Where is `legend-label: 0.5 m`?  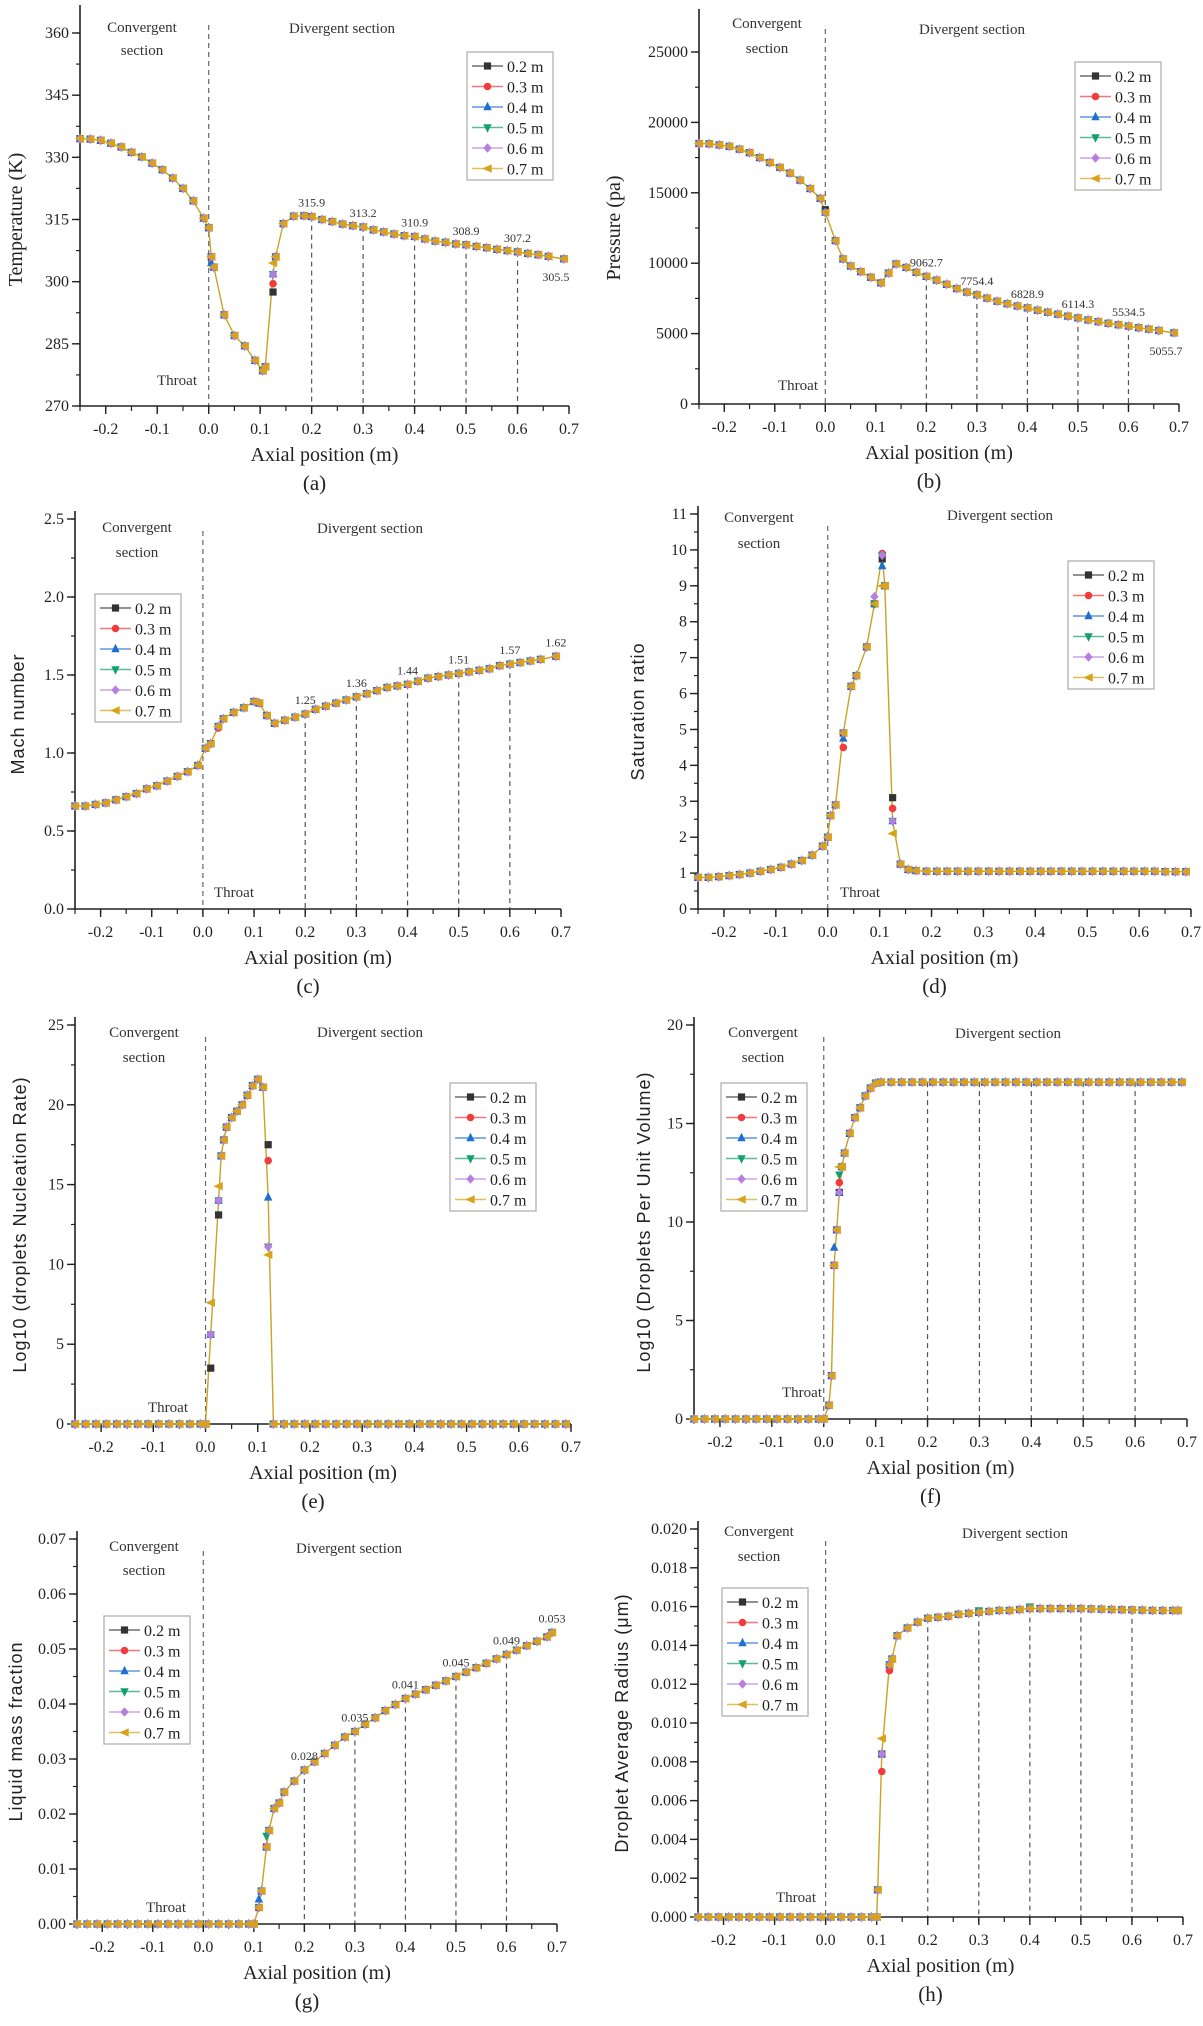 legend-label: 0.5 m is located at coordinates (162, 1693).